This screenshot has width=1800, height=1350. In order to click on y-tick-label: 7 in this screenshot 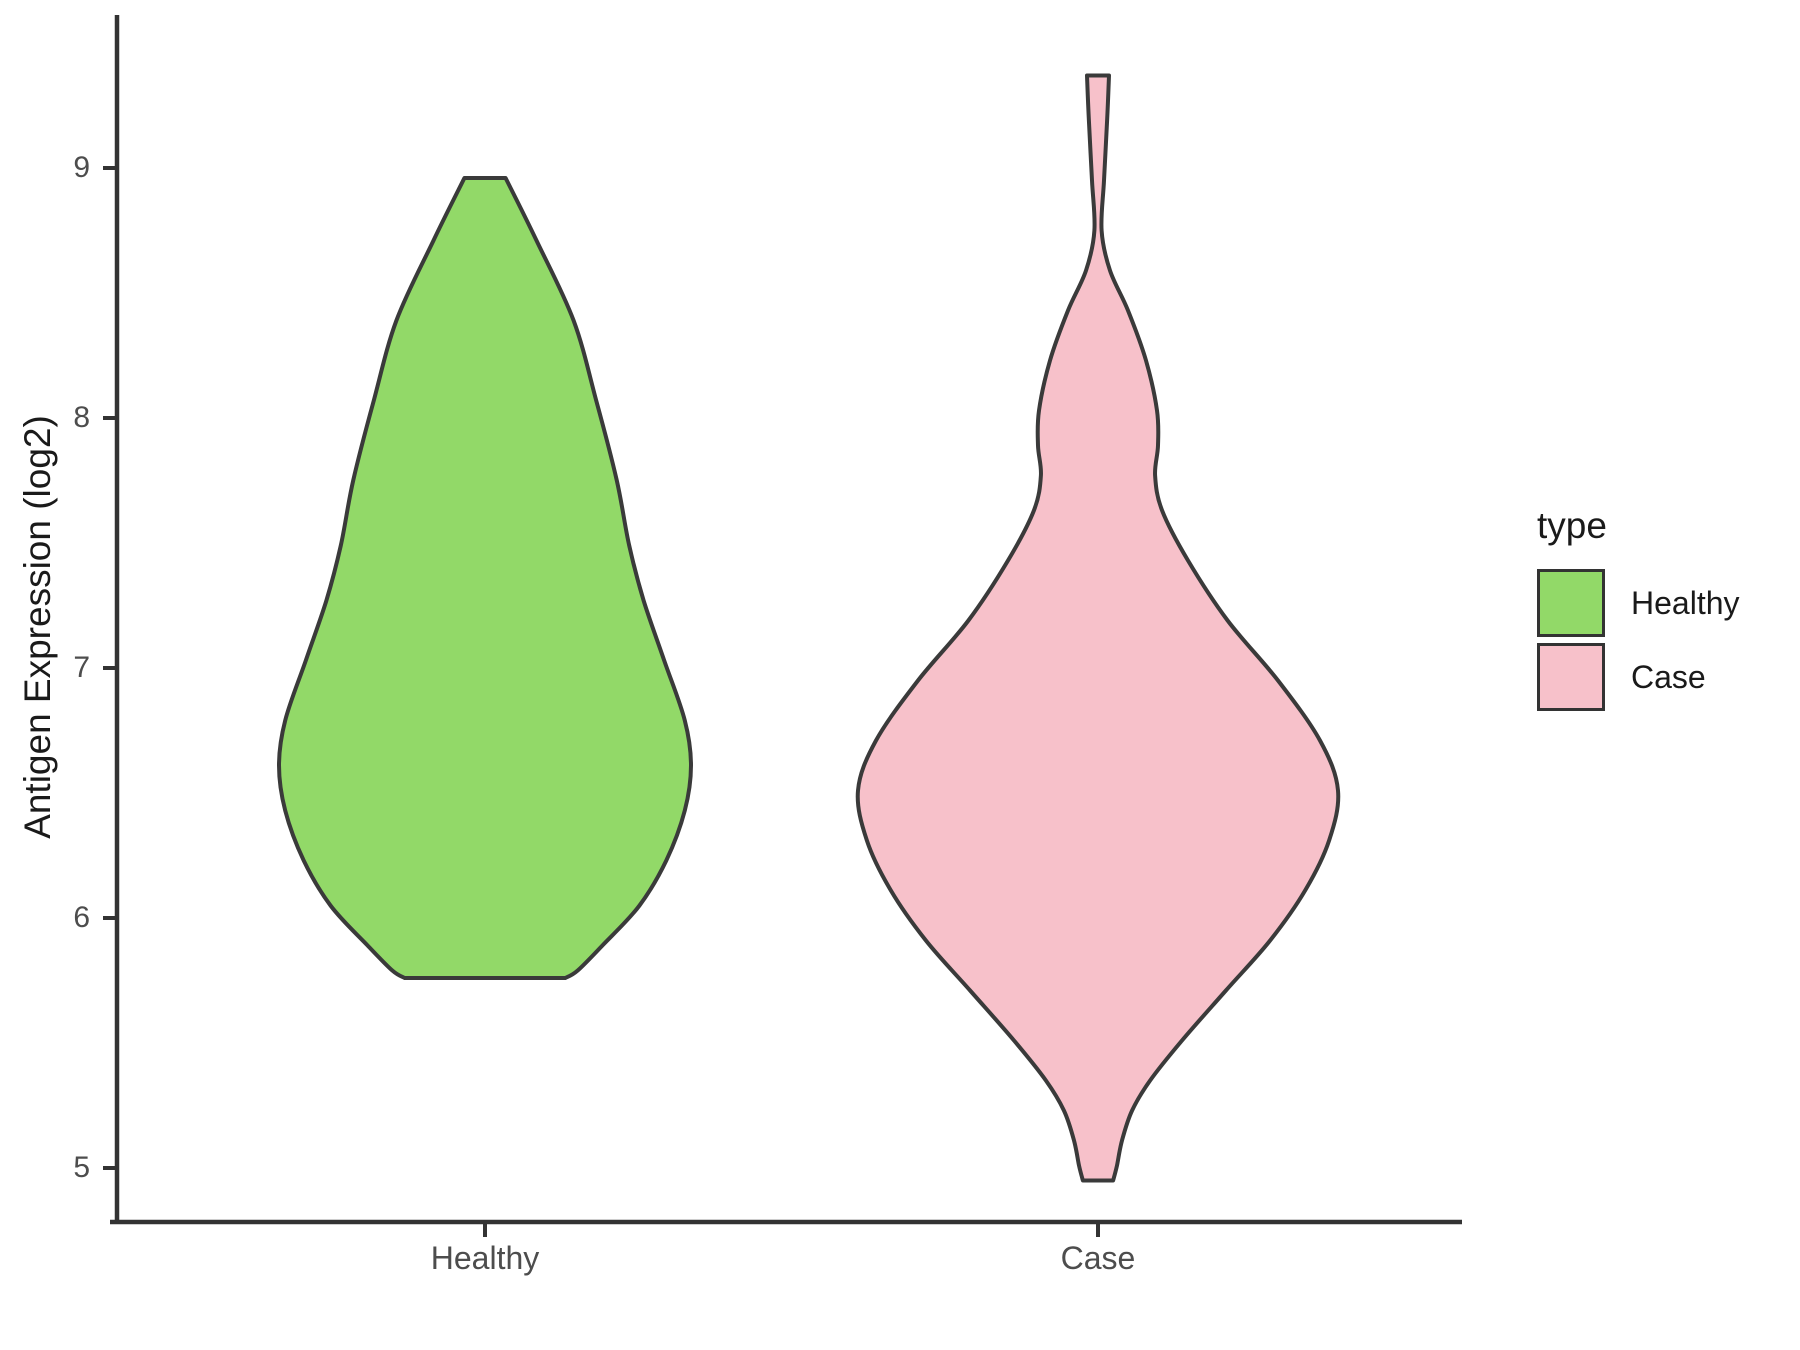, I will do `click(81, 667)`.